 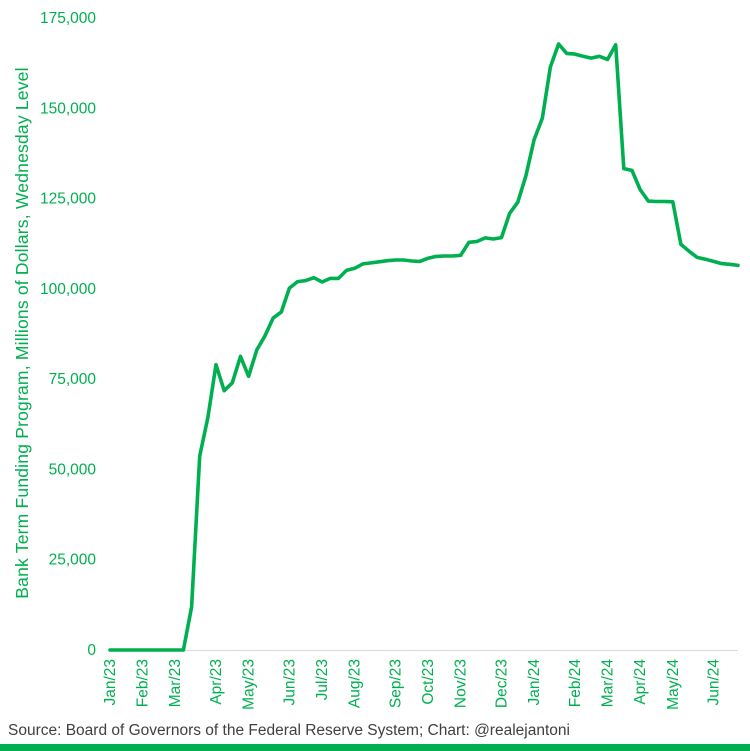 What do you see at coordinates (175, 683) in the screenshot?
I see `x-tick-label: Mar/23` at bounding box center [175, 683].